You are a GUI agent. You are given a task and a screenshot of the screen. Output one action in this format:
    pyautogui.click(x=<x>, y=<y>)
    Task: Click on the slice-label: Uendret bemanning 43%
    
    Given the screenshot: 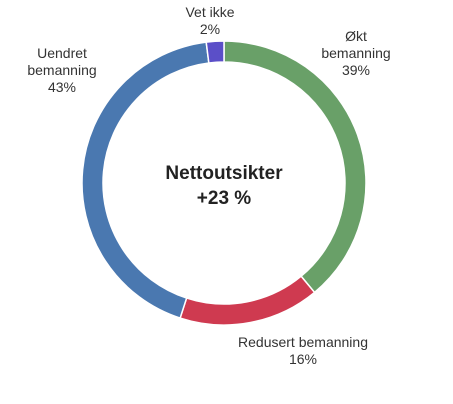 What is the action you would take?
    pyautogui.click(x=62, y=70)
    